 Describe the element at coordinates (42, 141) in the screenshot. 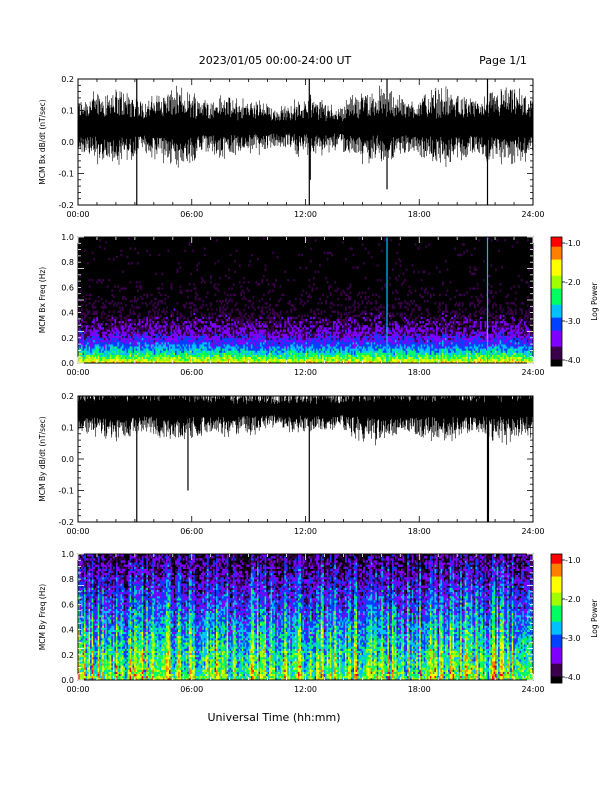

I see `y-axis-label: MCM Bx dB/dt (nT/sec)` at that location.